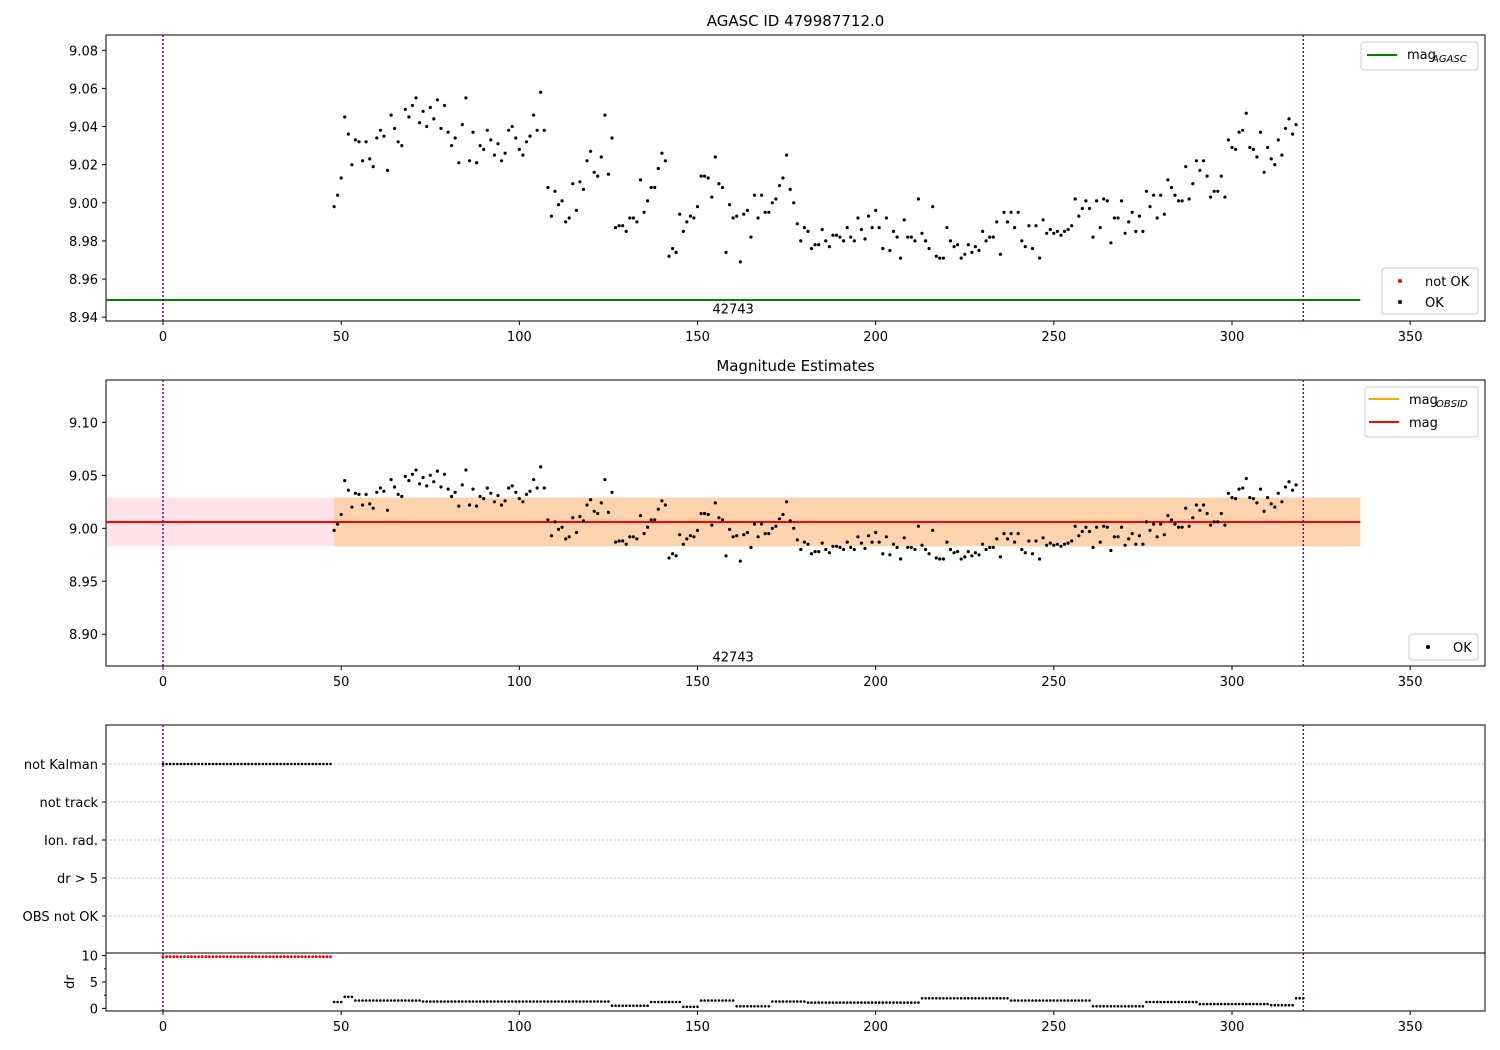 The image size is (1500, 1050). I want to click on y-tick-label: 10, so click(89, 957).